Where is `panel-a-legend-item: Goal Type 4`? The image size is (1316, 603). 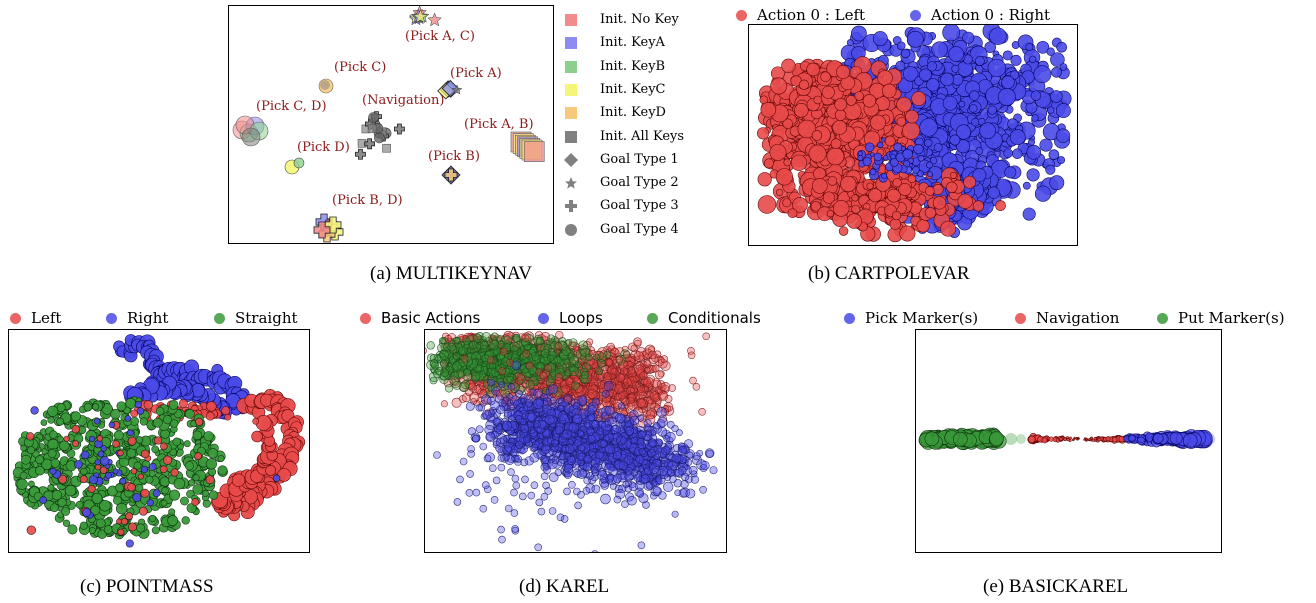
panel-a-legend-item: Goal Type 4 is located at coordinates (621, 229).